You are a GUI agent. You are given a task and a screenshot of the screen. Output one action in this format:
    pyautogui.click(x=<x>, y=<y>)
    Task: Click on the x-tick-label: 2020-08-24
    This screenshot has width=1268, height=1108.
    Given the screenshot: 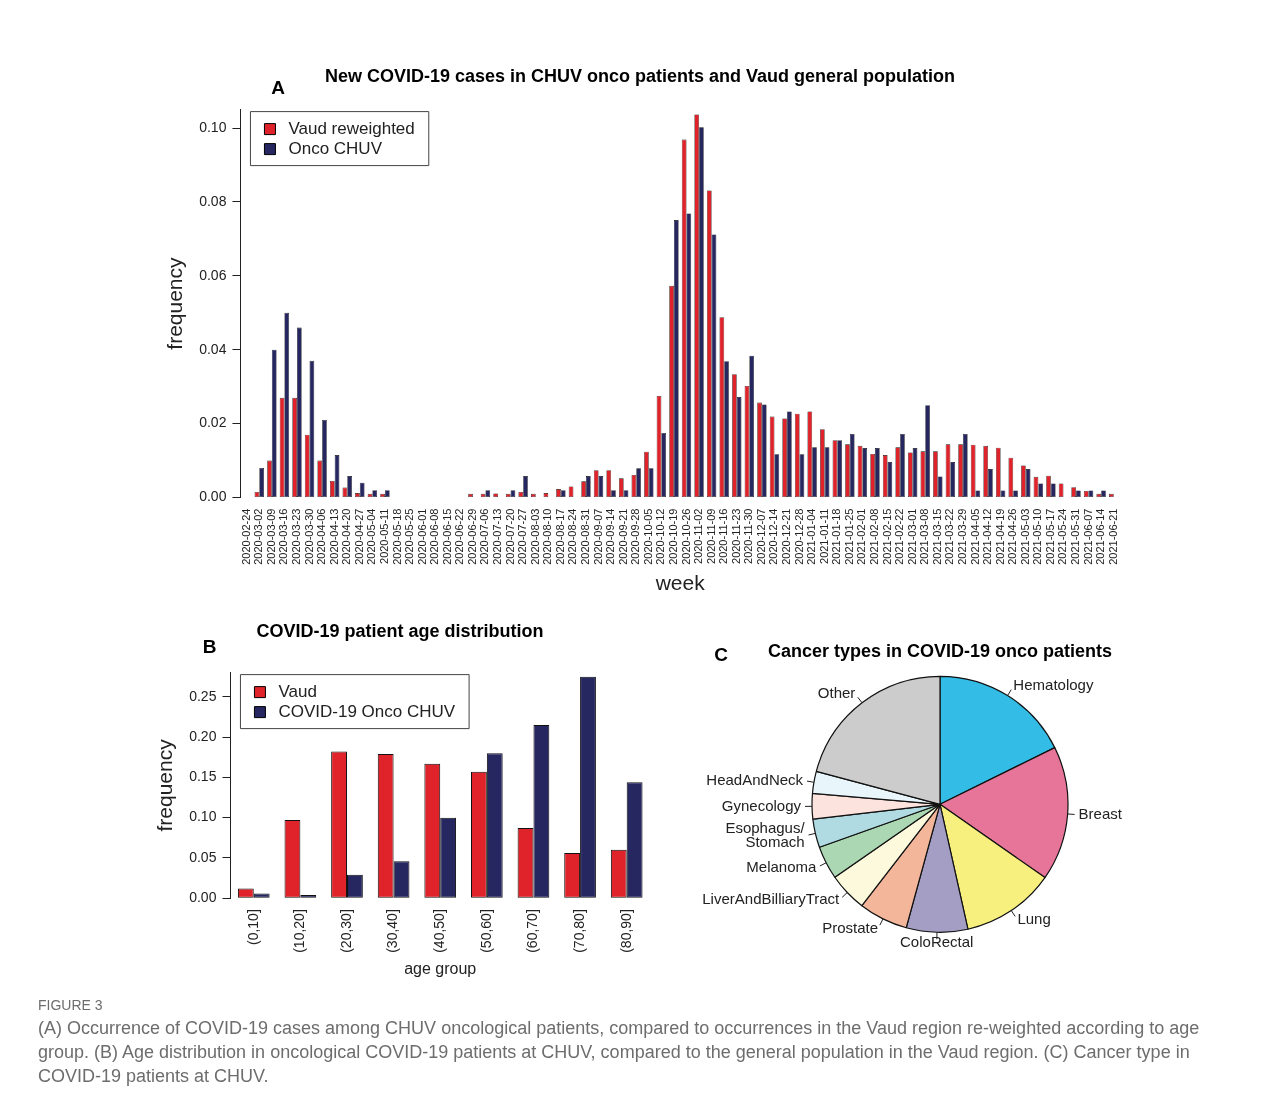 What is the action you would take?
    pyautogui.click(x=572, y=536)
    